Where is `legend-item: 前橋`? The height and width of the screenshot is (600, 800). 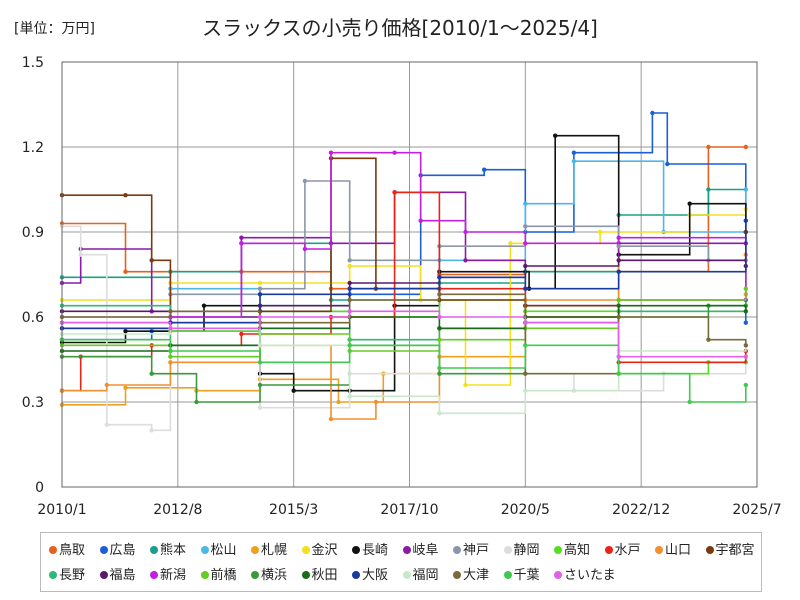
legend-item: 前橋 is located at coordinates (218, 573).